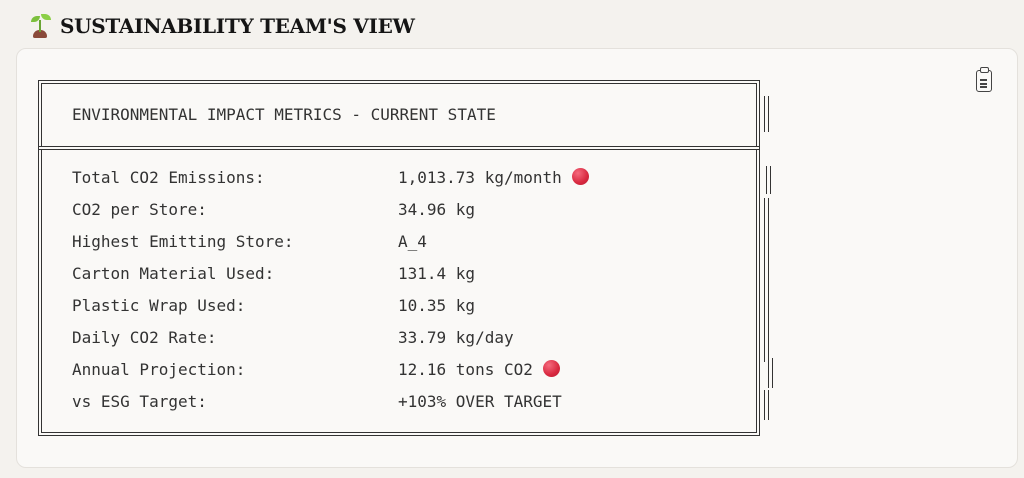  I want to click on metric-value: 131.4 kg, so click(437, 273).